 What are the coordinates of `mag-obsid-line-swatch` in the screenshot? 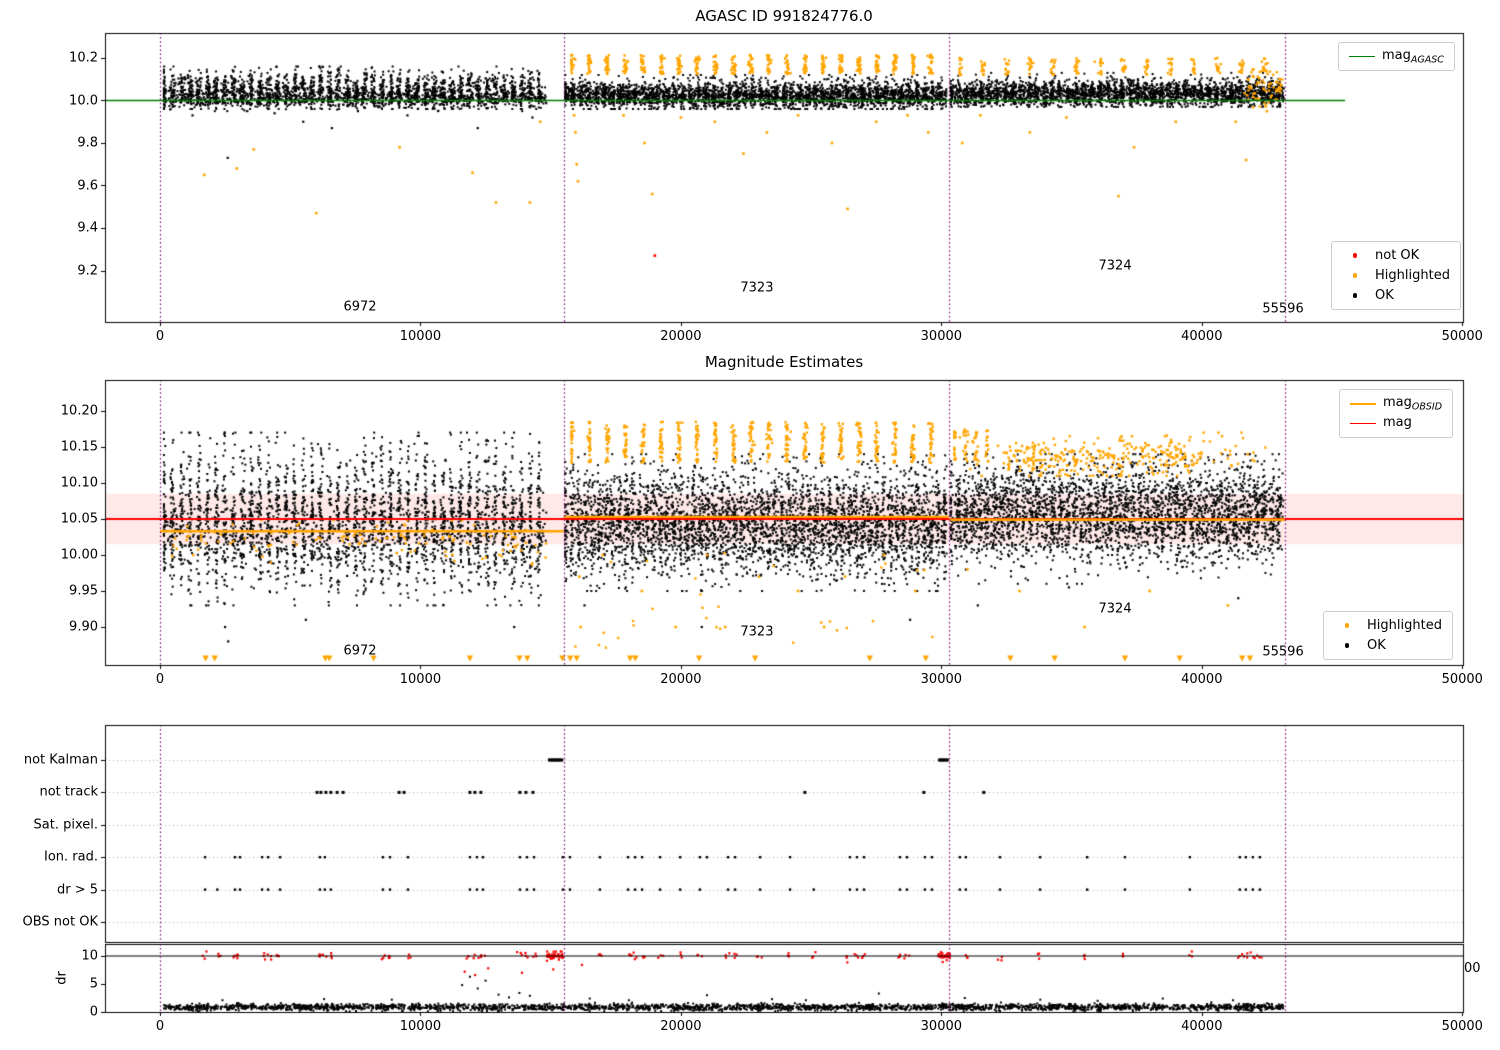 It's located at (1363, 403).